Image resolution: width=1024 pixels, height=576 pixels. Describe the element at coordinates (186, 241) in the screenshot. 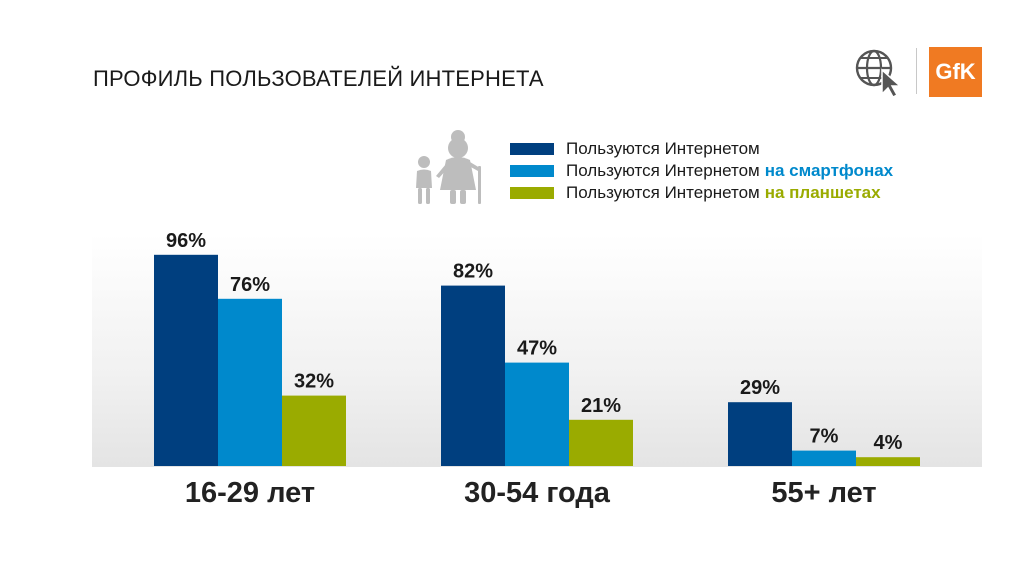

I see `data-label-1-1: 96%` at that location.